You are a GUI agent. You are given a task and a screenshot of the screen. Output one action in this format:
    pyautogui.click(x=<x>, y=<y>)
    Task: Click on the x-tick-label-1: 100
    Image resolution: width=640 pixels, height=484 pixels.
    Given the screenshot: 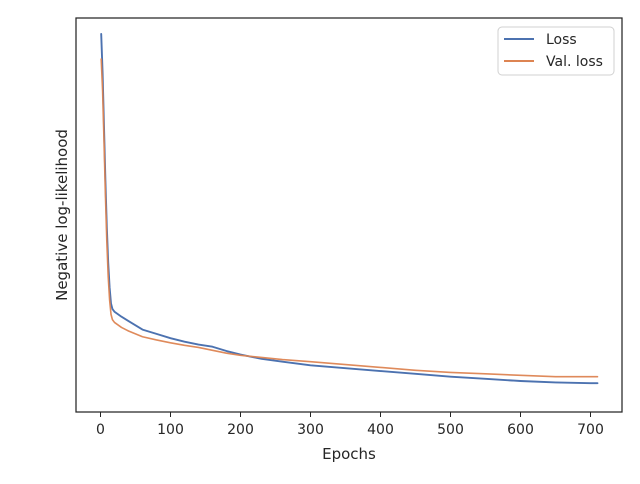 What is the action you would take?
    pyautogui.click(x=170, y=430)
    